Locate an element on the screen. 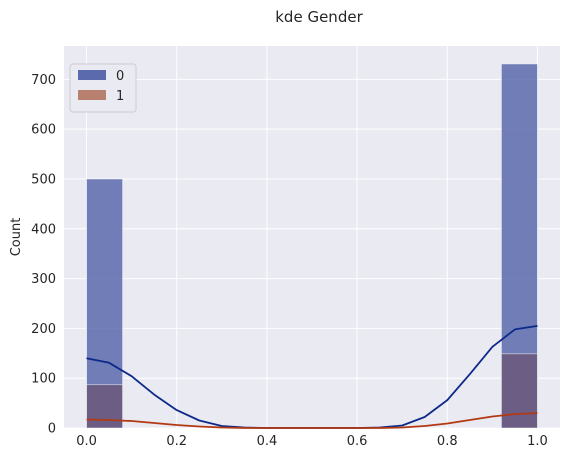  y-tick-label: 600 is located at coordinates (43, 130).